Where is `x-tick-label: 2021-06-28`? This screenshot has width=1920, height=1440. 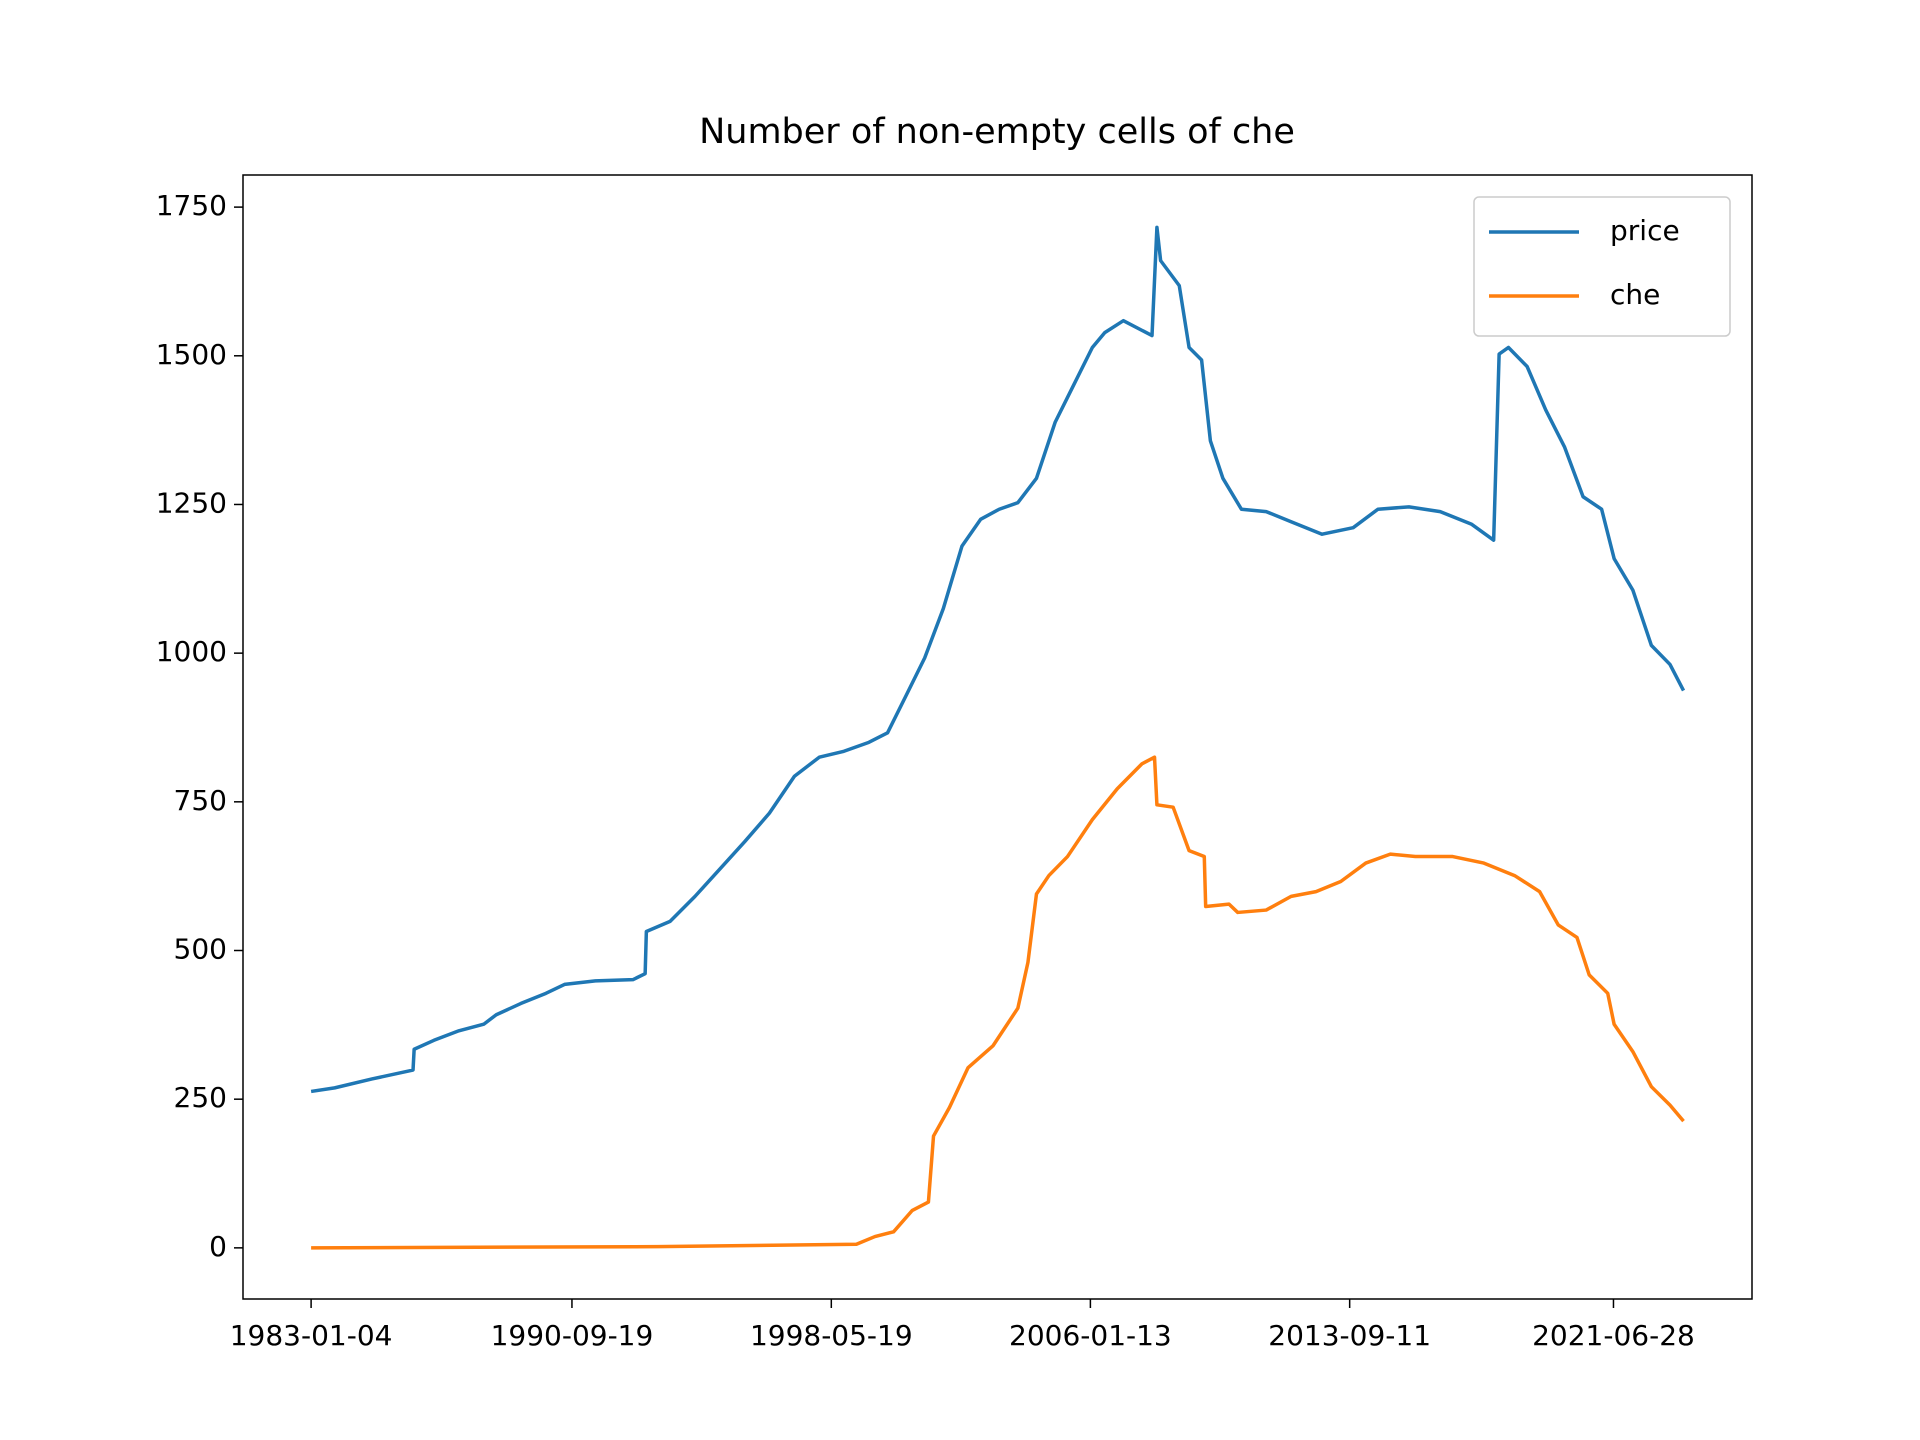 x-tick-label: 2021-06-28 is located at coordinates (1613, 1335).